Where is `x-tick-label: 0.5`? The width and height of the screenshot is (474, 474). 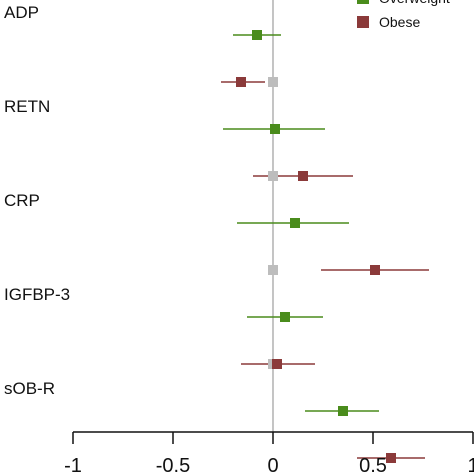 x-tick-label: 0.5 is located at coordinates (373, 464).